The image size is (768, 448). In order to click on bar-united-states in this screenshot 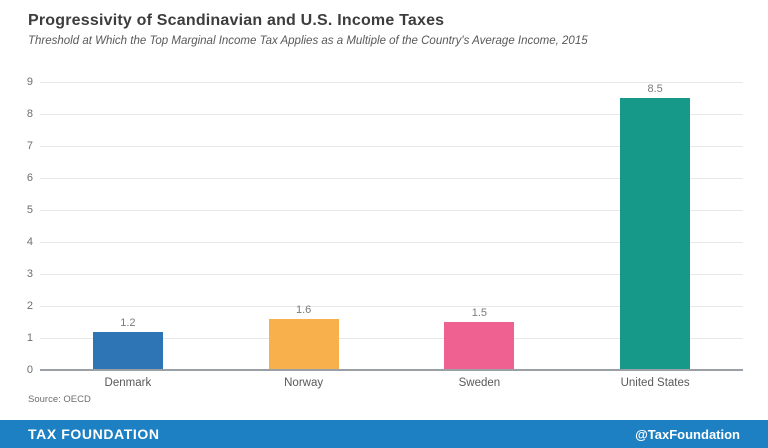, I will do `click(655, 234)`.